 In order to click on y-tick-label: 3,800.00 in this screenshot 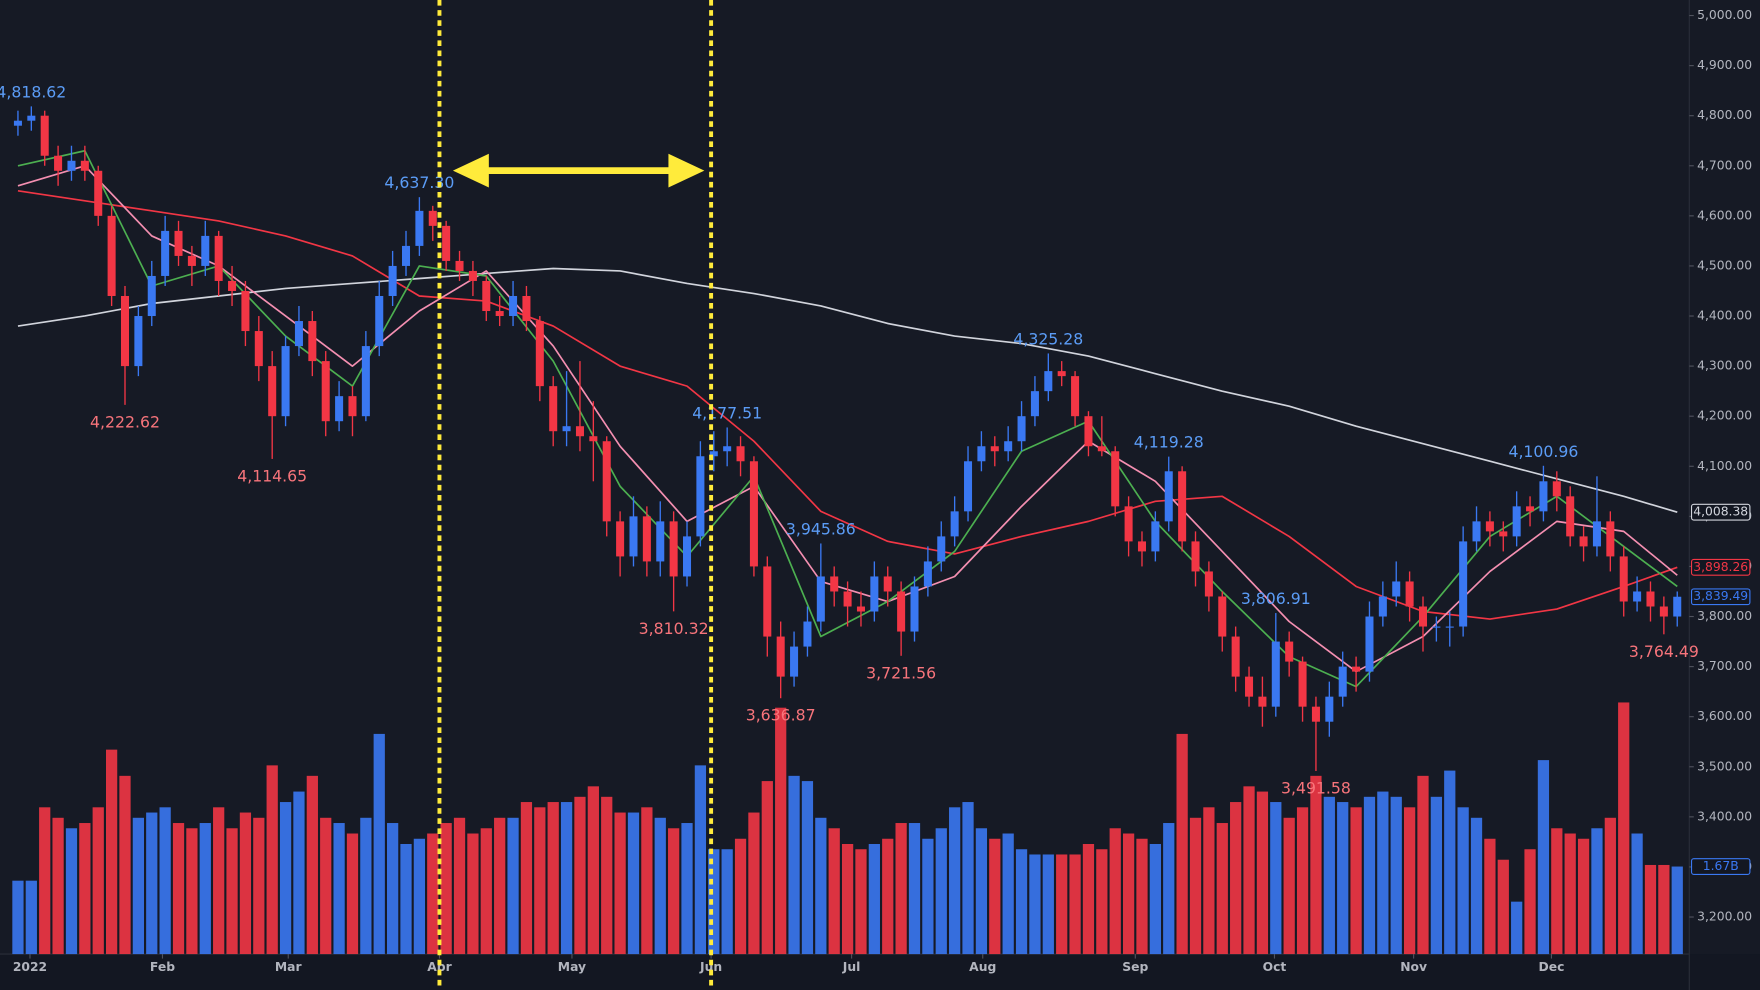, I will do `click(1724, 616)`.